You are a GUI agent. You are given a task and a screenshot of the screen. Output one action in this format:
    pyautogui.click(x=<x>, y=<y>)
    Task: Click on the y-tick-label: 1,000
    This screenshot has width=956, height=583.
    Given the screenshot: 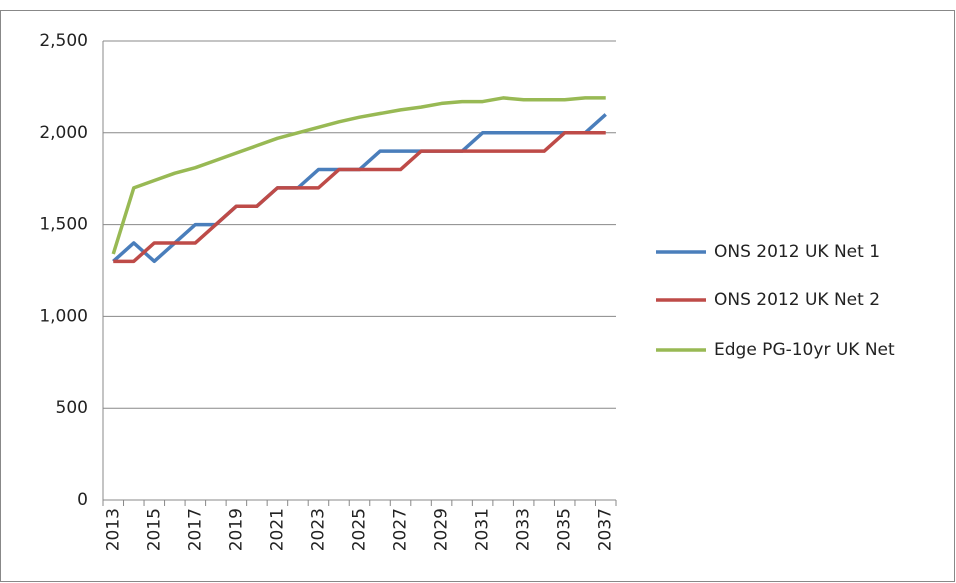 What is the action you would take?
    pyautogui.click(x=63, y=316)
    